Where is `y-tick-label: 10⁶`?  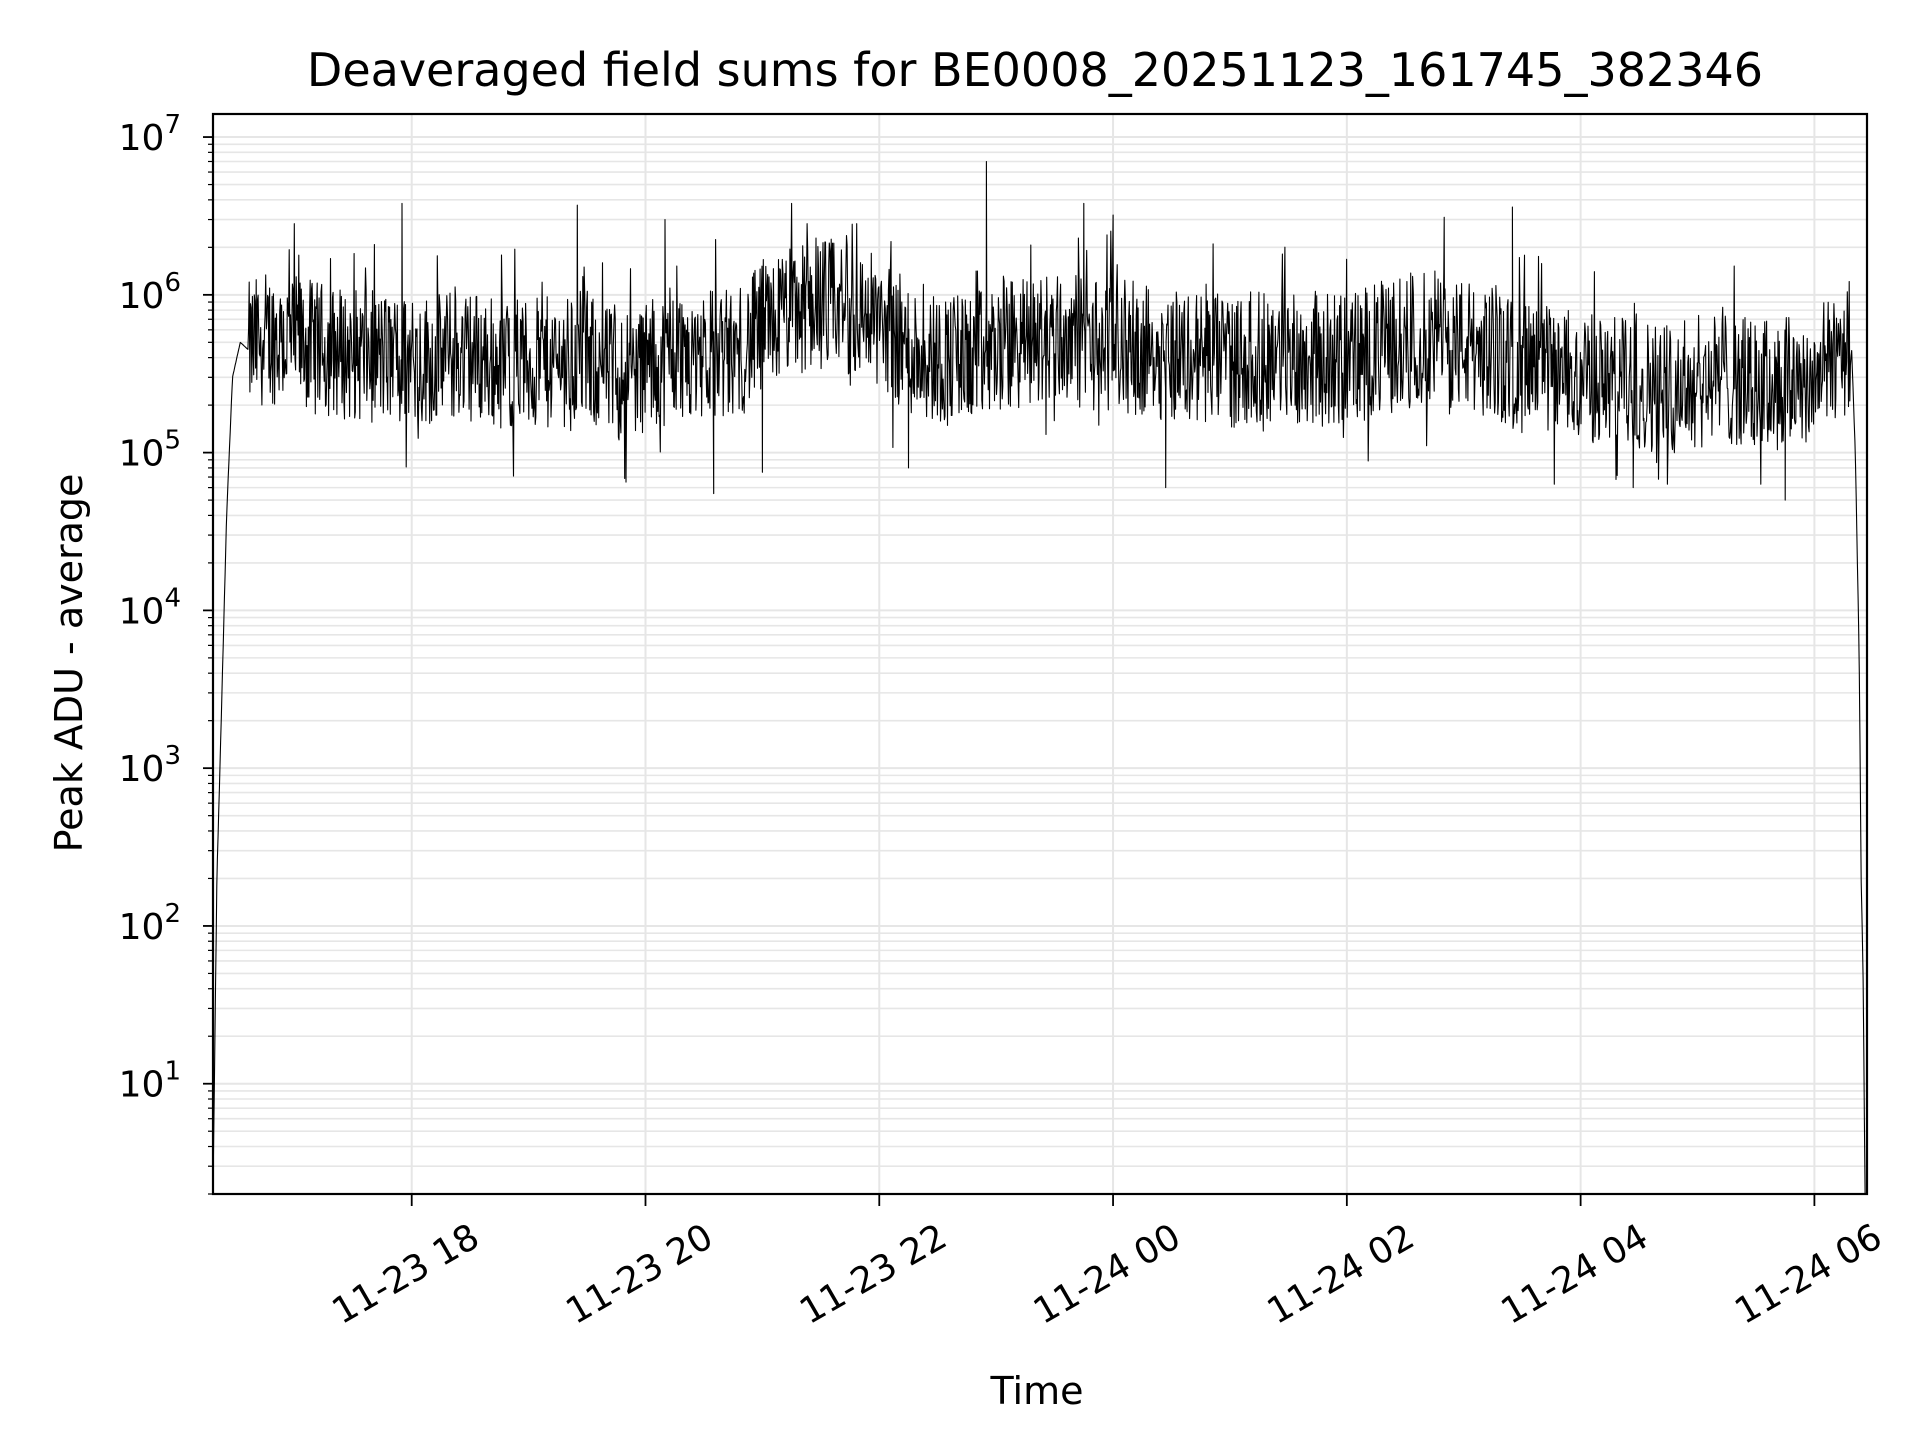 y-tick-label: 10⁶ is located at coordinates (150, 292).